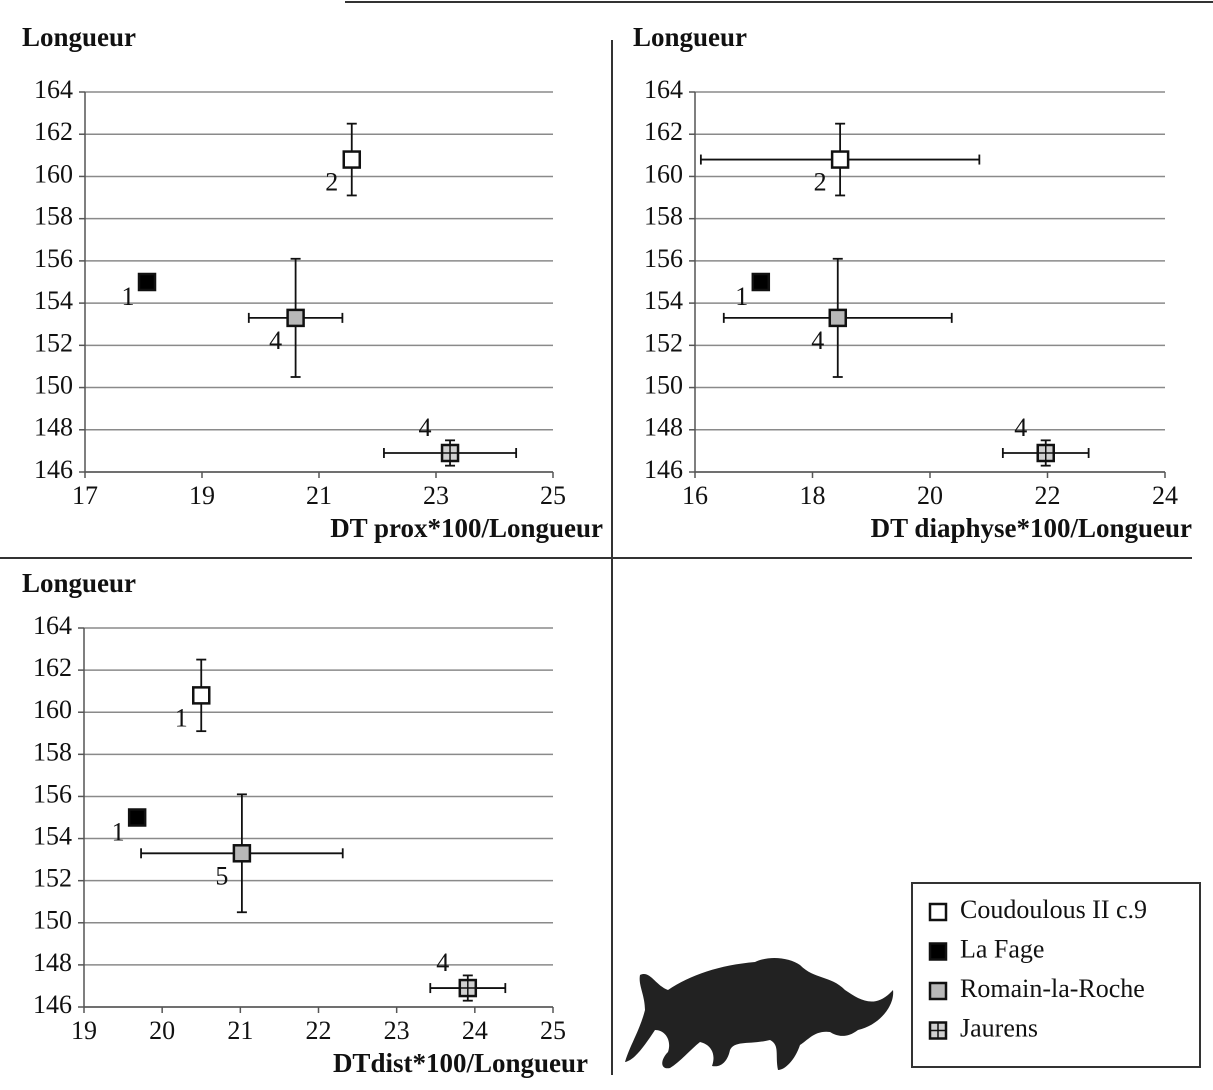 The width and height of the screenshot is (1213, 1090). I want to click on x-axis-label: DT prox*100/Longueur, so click(466, 528).